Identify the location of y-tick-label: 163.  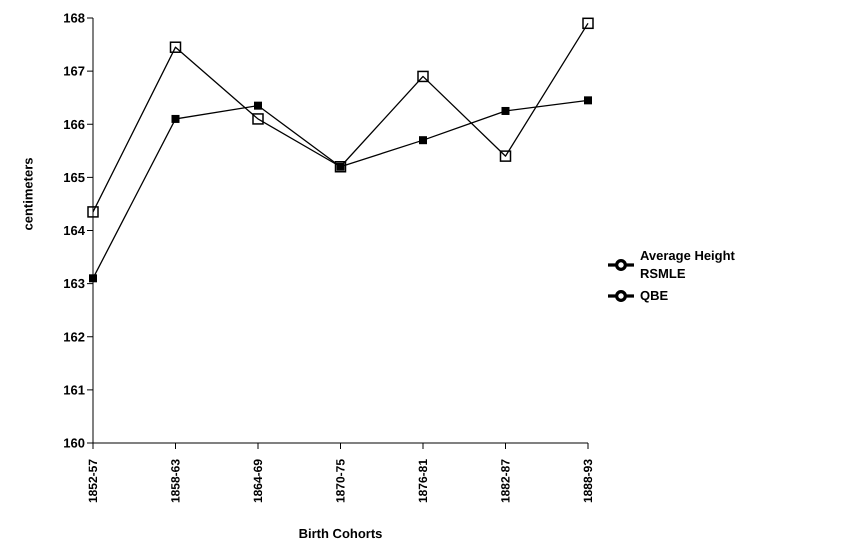
(74, 284).